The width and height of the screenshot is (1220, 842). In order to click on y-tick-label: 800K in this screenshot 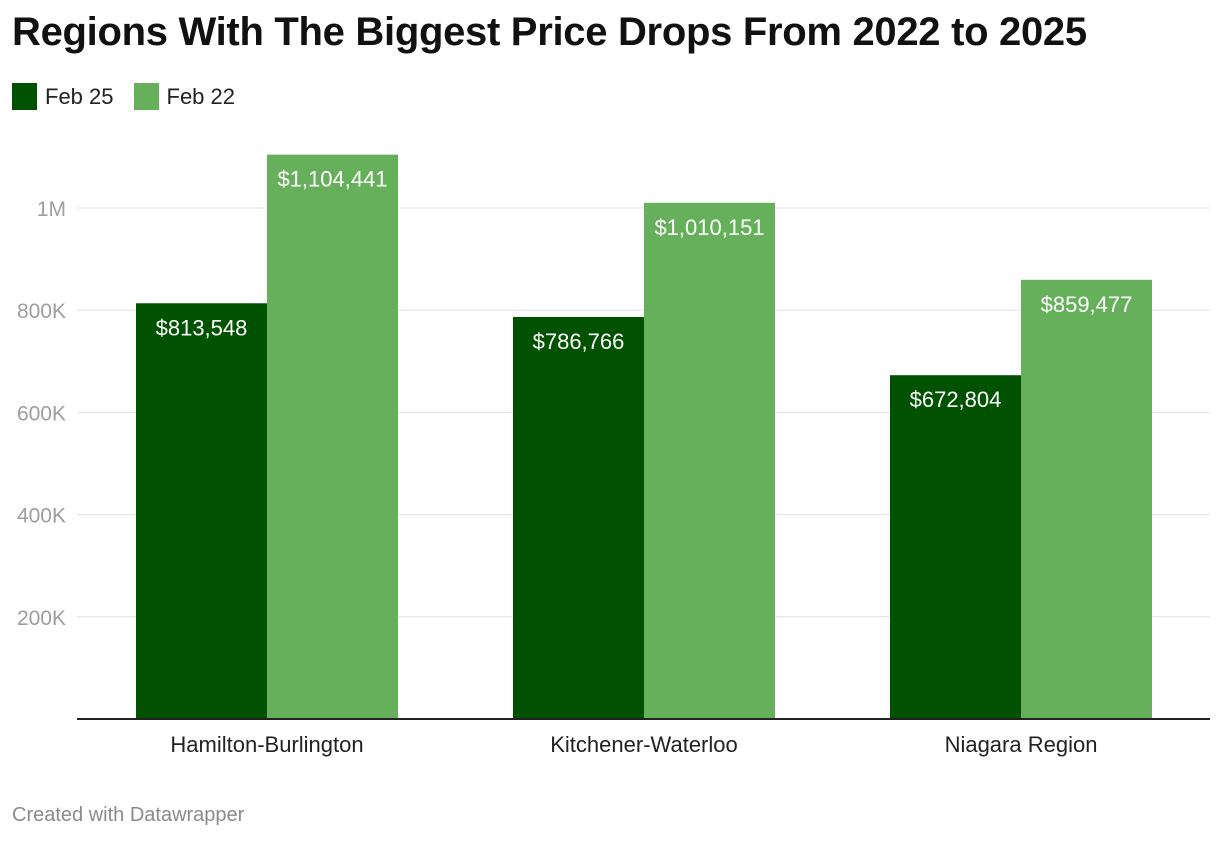, I will do `click(41, 311)`.